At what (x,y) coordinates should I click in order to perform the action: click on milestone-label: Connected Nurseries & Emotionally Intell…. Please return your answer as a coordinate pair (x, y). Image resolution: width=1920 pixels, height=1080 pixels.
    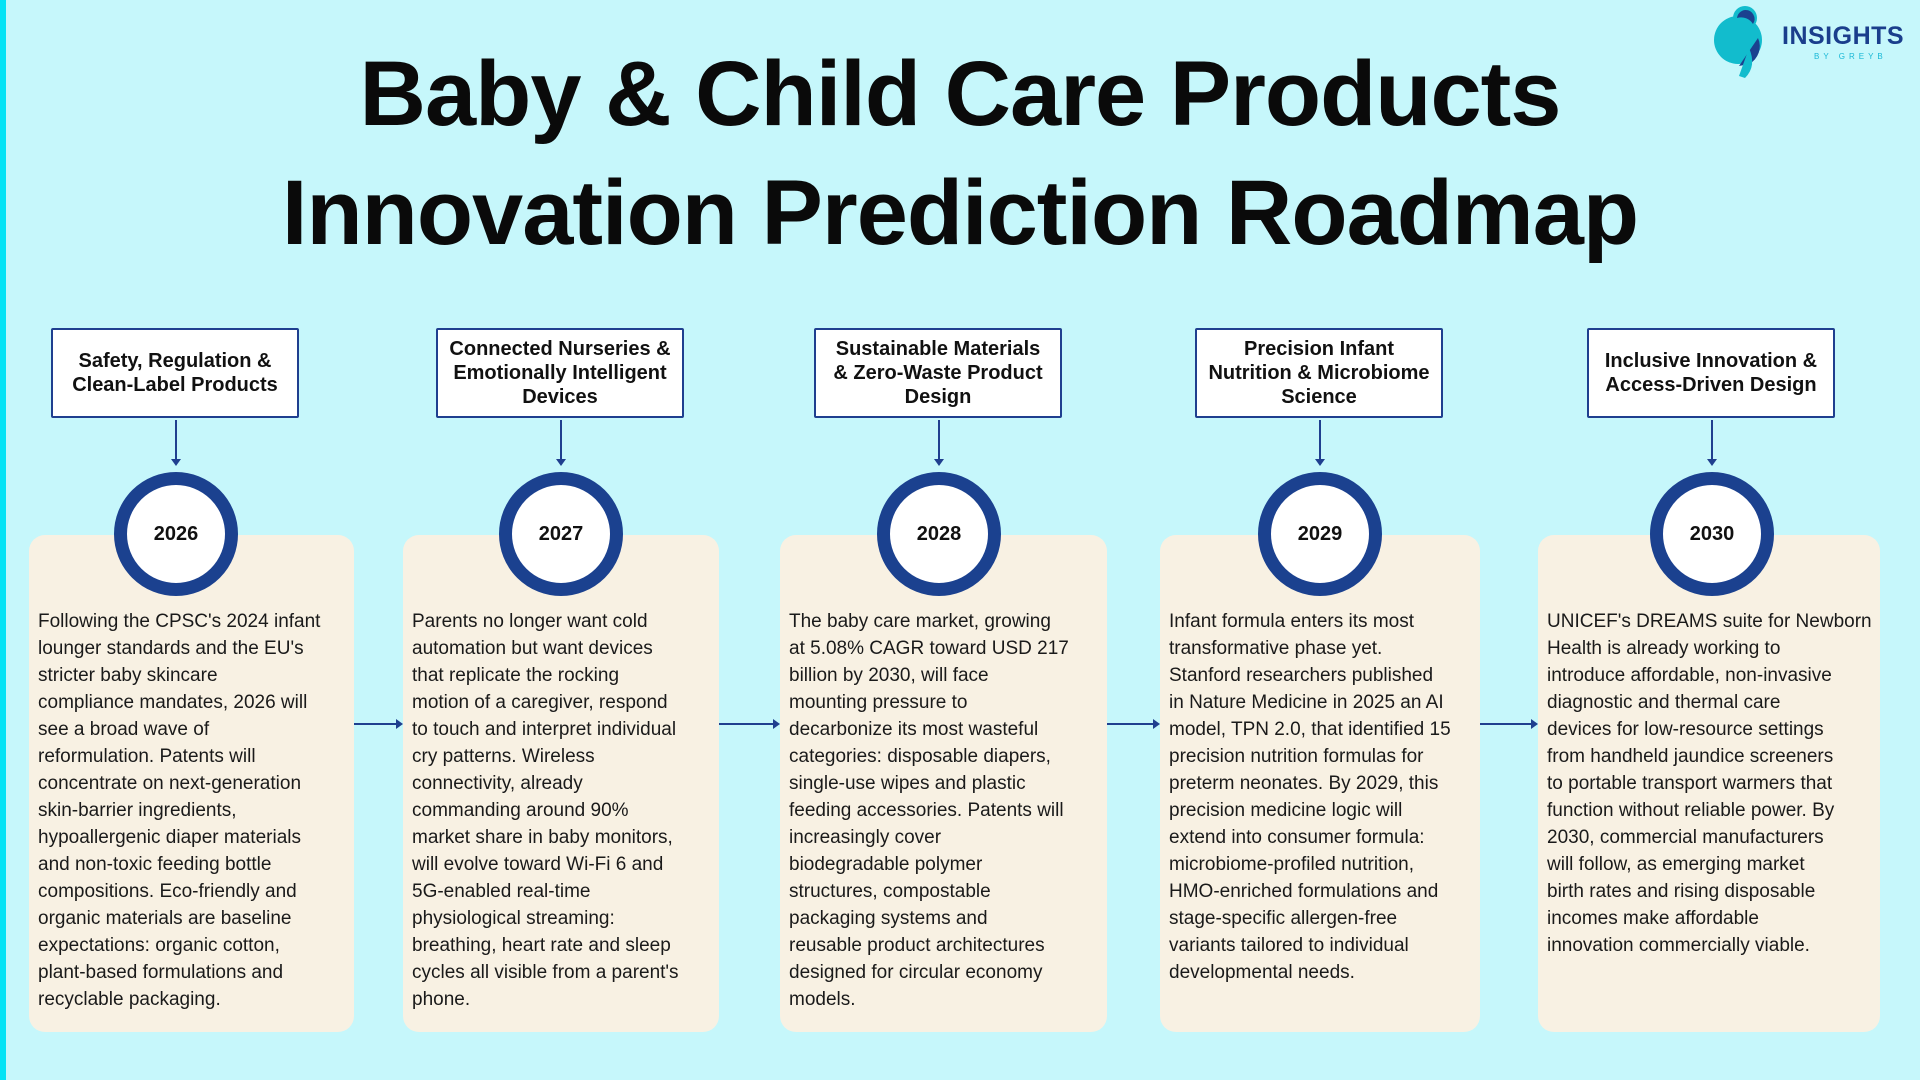
    Looking at the image, I should click on (560, 373).